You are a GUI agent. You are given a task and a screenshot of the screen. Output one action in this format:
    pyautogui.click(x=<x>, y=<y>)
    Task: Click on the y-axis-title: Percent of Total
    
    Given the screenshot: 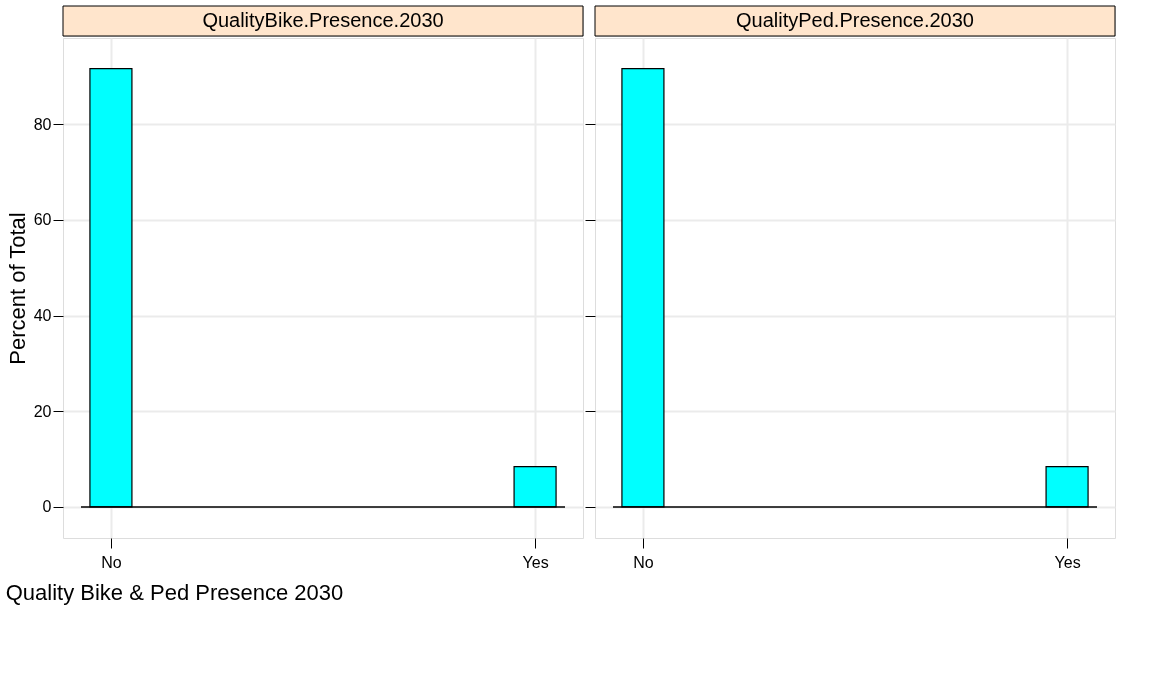 What is the action you would take?
    pyautogui.click(x=17, y=288)
    